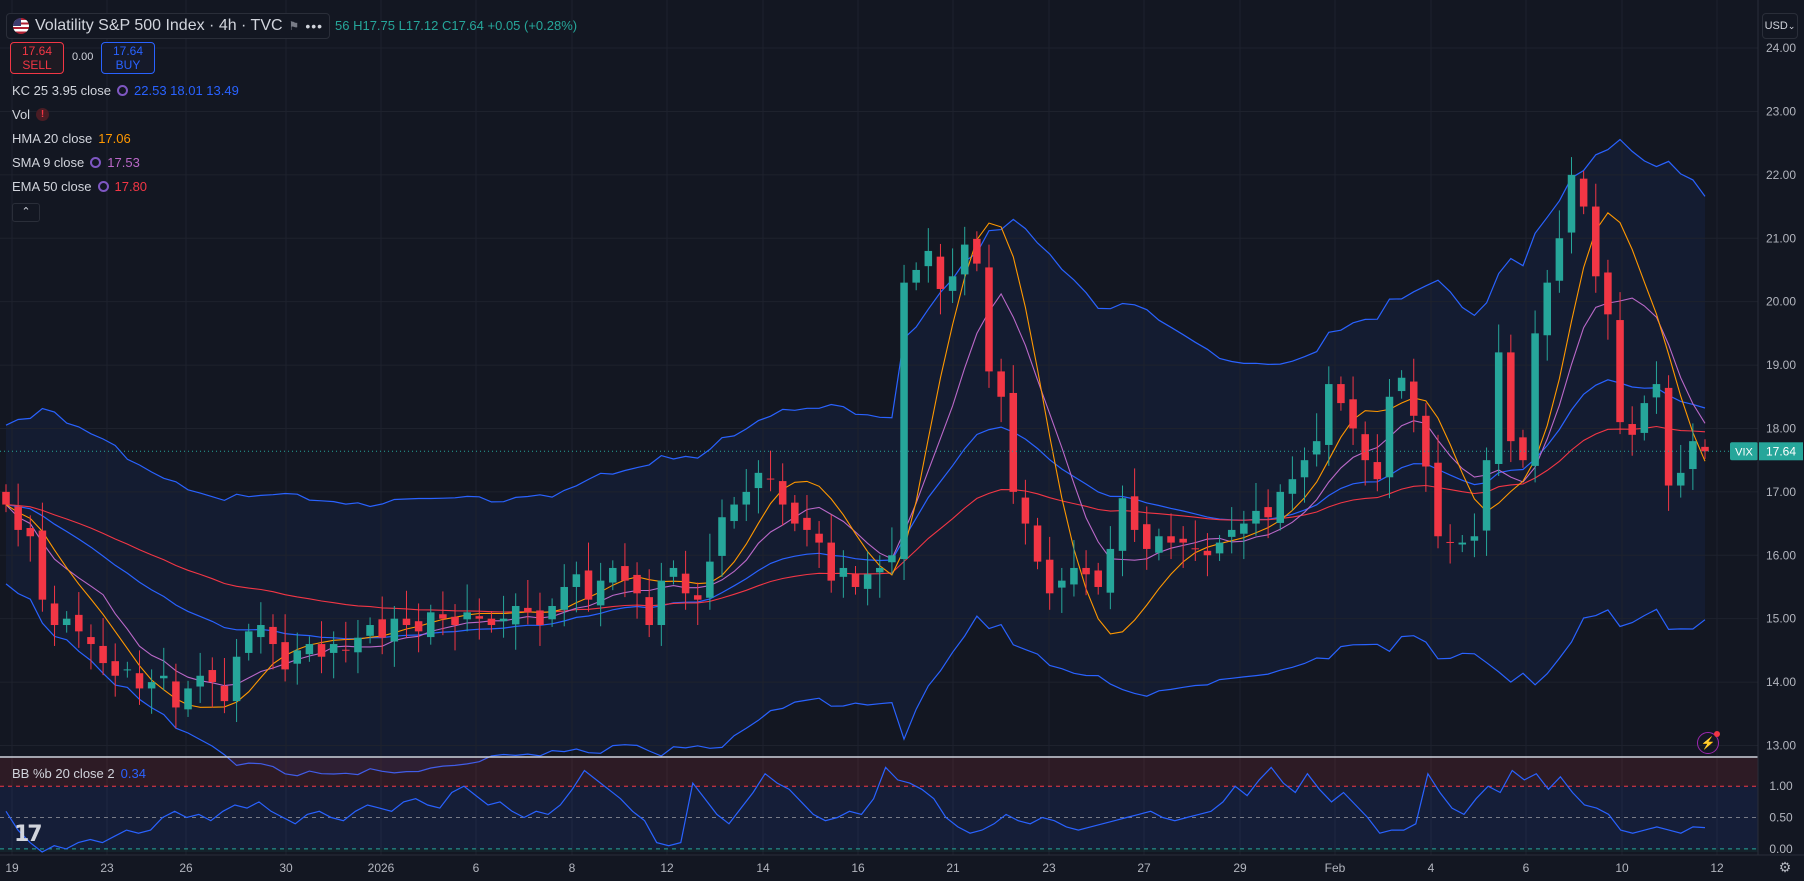 The width and height of the screenshot is (1804, 881). I want to click on price-tick-label: 18.00, so click(1781, 428).